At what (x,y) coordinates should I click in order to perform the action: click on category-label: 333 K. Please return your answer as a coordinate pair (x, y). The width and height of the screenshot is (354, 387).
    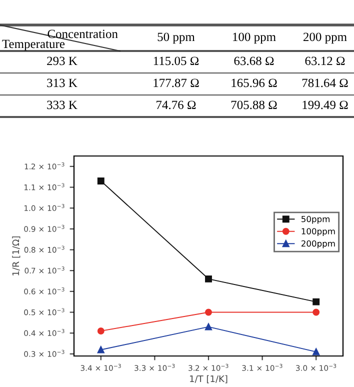
    Looking at the image, I should click on (62, 105).